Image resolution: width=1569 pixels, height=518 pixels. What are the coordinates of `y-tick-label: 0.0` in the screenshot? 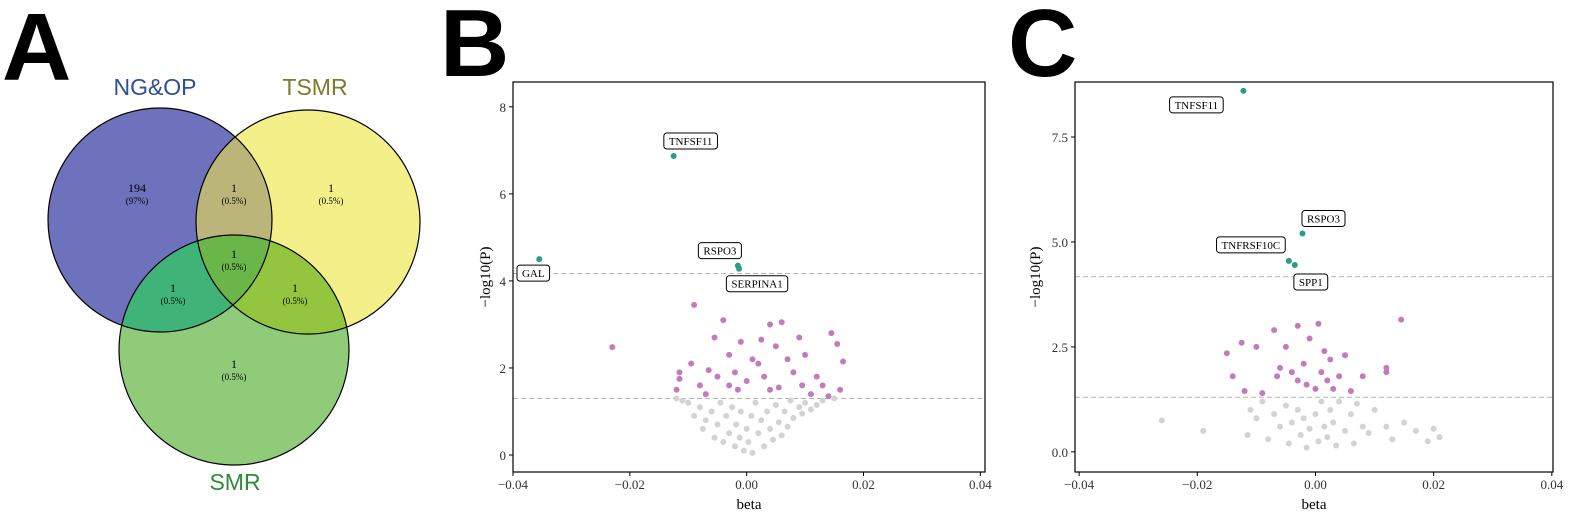 It's located at (1060, 452).